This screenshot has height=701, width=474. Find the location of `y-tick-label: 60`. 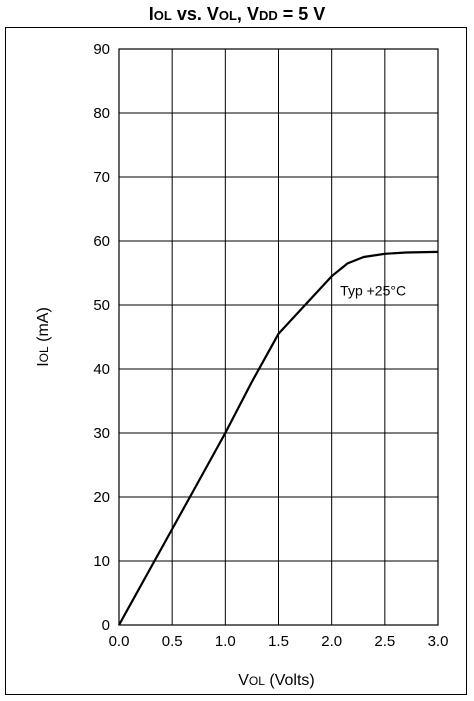

y-tick-label: 60 is located at coordinates (101, 241).